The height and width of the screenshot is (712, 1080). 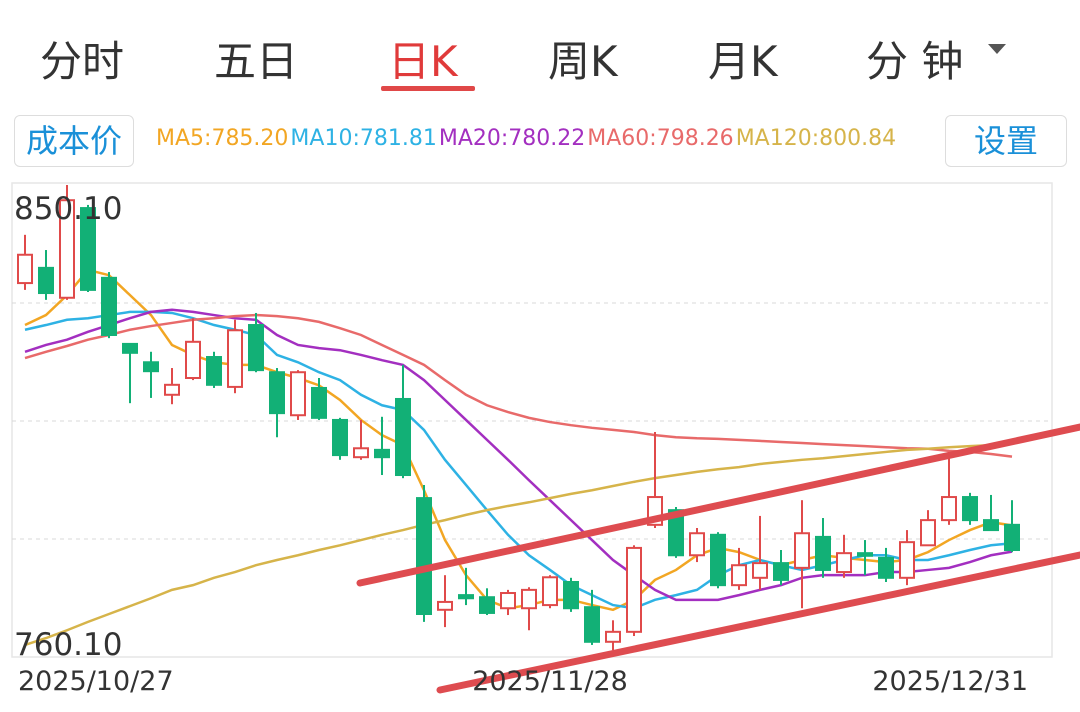 I want to click on y-tick-label: 760.10, so click(x=68, y=645).